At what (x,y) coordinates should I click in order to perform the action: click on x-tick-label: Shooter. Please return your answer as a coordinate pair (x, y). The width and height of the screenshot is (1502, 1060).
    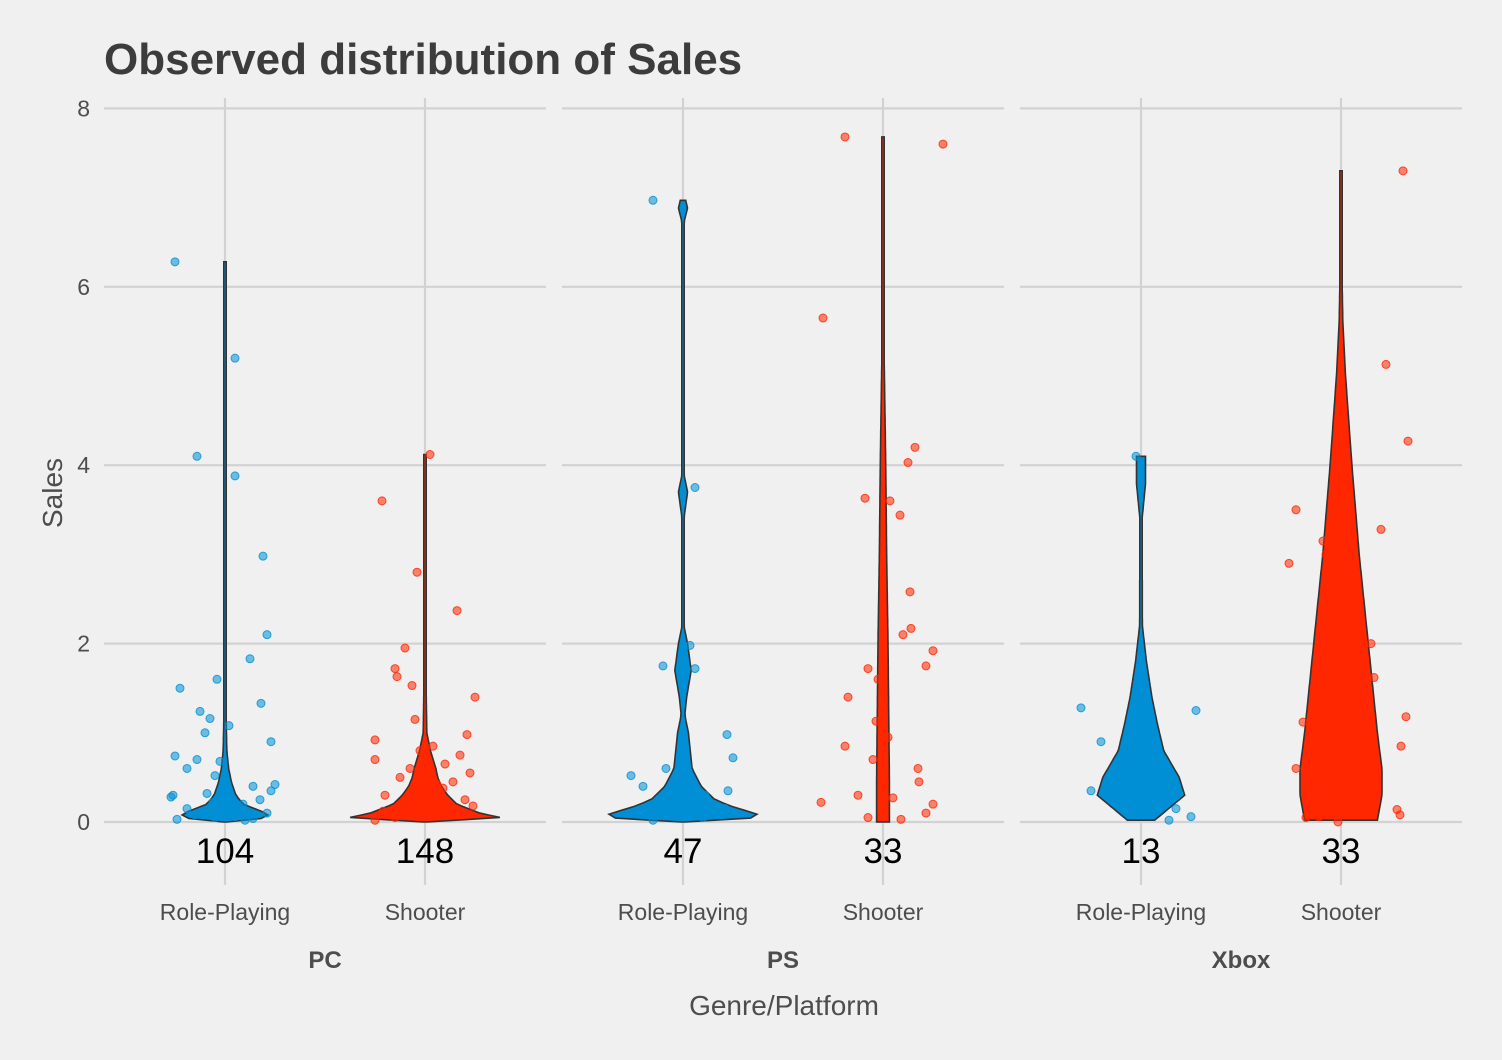
    Looking at the image, I should click on (425, 912).